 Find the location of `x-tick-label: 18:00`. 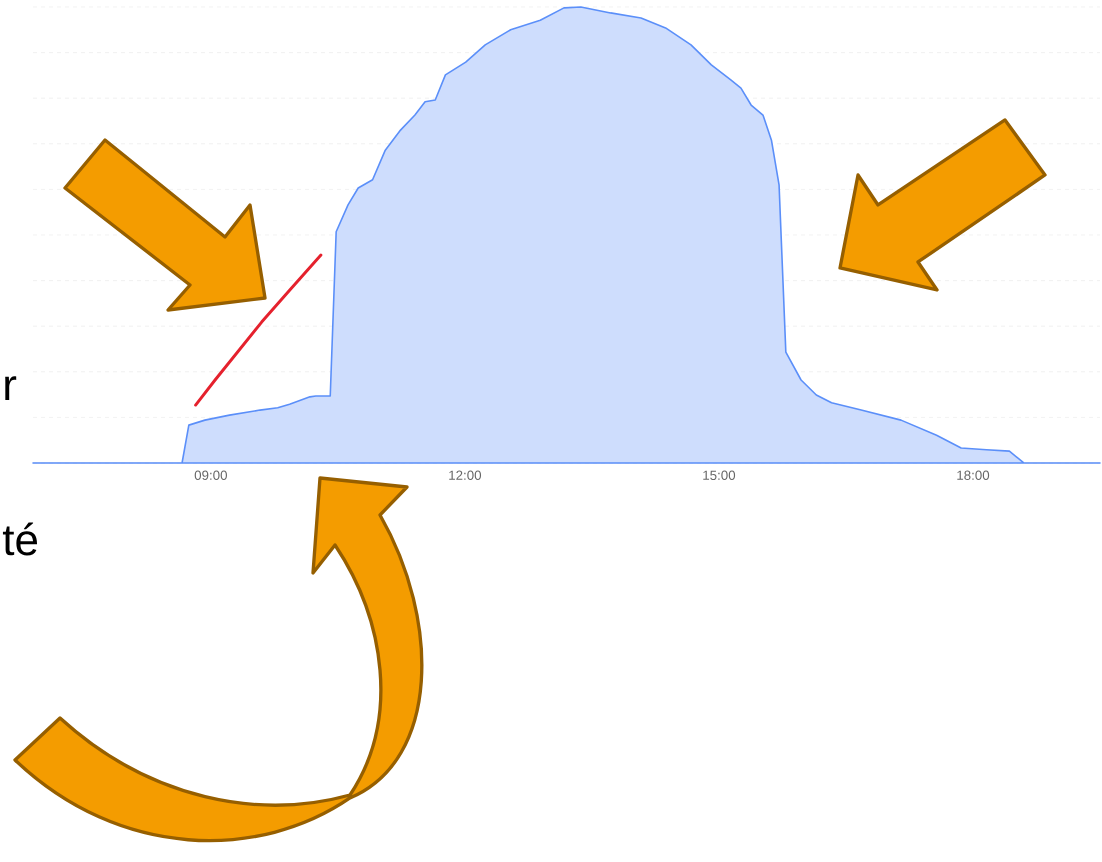

x-tick-label: 18:00 is located at coordinates (973, 475).